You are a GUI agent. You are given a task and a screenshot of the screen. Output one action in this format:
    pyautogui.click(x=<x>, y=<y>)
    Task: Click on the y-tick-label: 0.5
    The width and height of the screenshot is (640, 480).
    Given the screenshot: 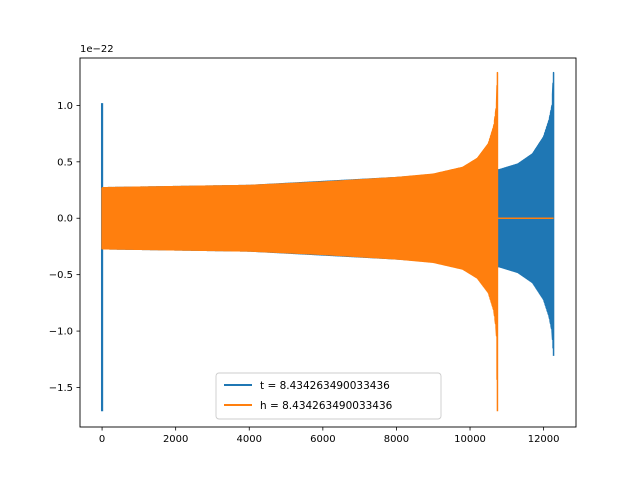 What is the action you would take?
    pyautogui.click(x=65, y=162)
    